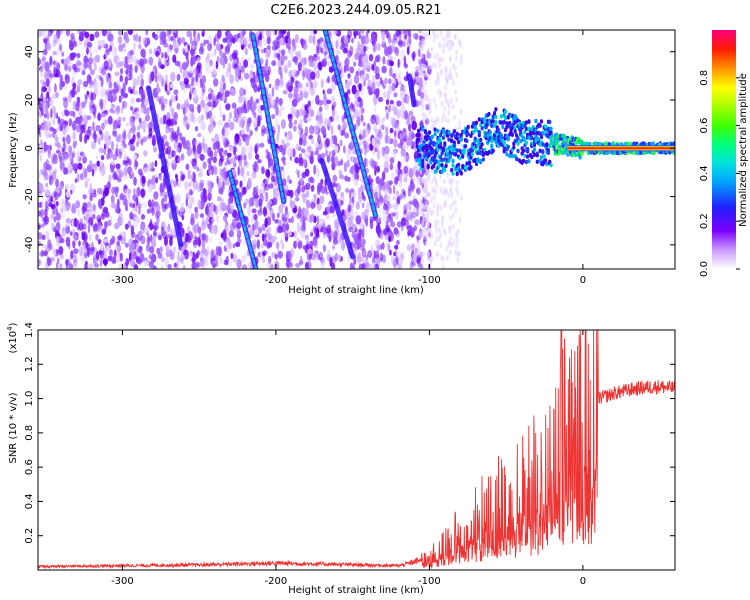 Image resolution: width=750 pixels, height=600 pixels. I want to click on snr-y-label: SNR (10 * v/v), so click(13, 427).